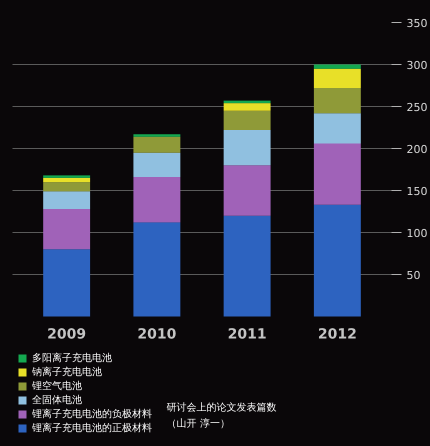  What do you see at coordinates (417, 23) in the screenshot?
I see `y-tick-label: 350` at bounding box center [417, 23].